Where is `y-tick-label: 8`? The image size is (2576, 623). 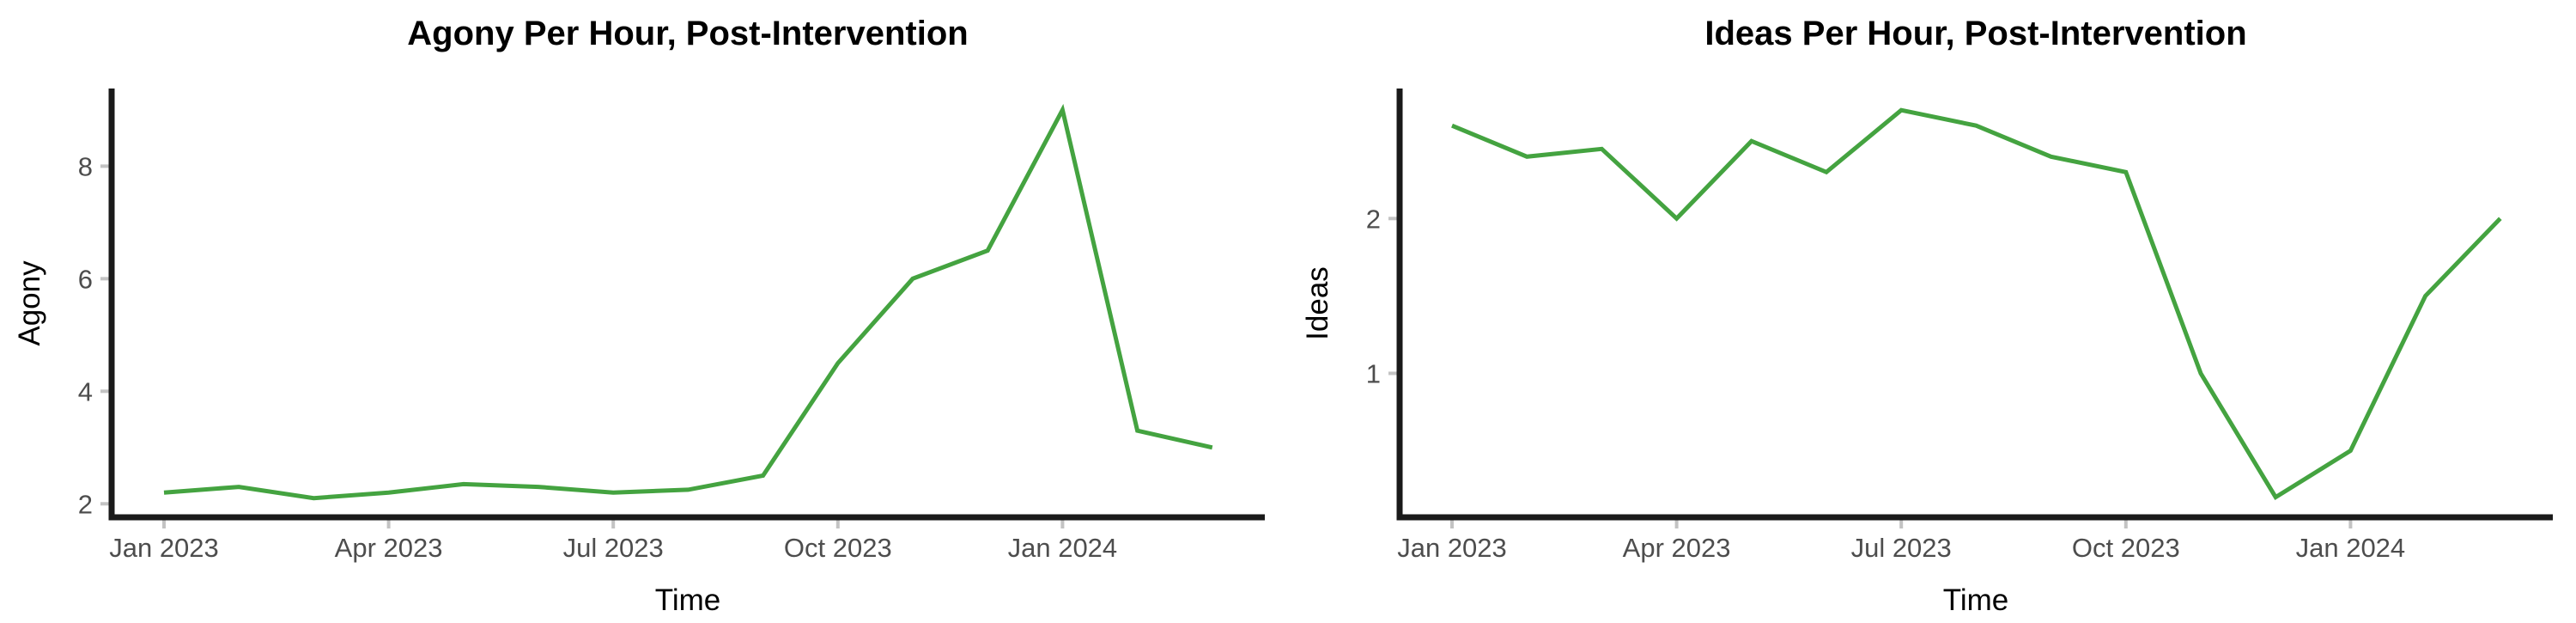
y-tick-label: 8 is located at coordinates (85, 166).